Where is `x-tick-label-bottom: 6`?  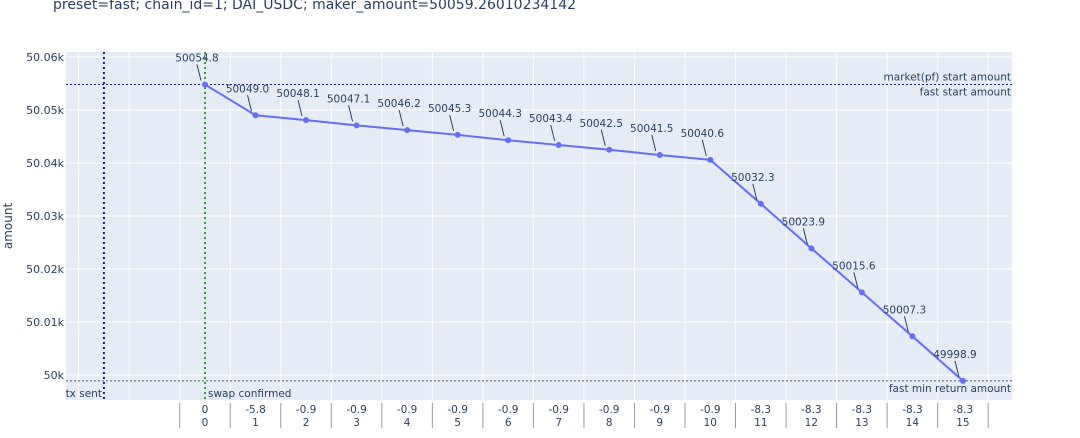 x-tick-label-bottom: 6 is located at coordinates (508, 423).